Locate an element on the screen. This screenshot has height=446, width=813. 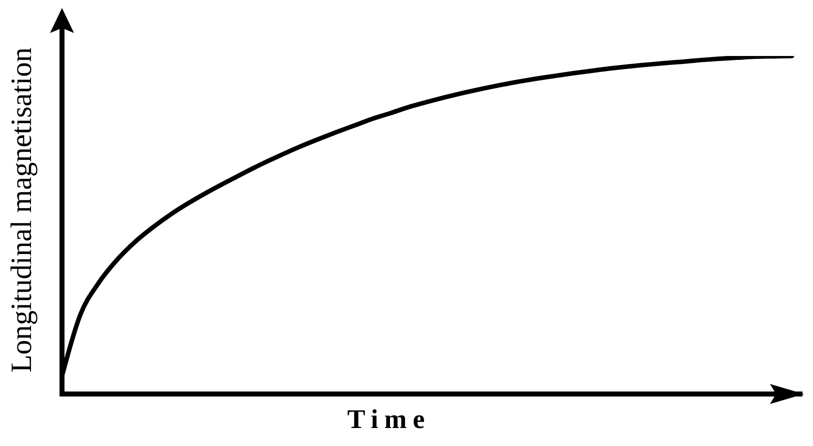
y-axis-title: Longitudinal magnetisation is located at coordinates (22, 210).